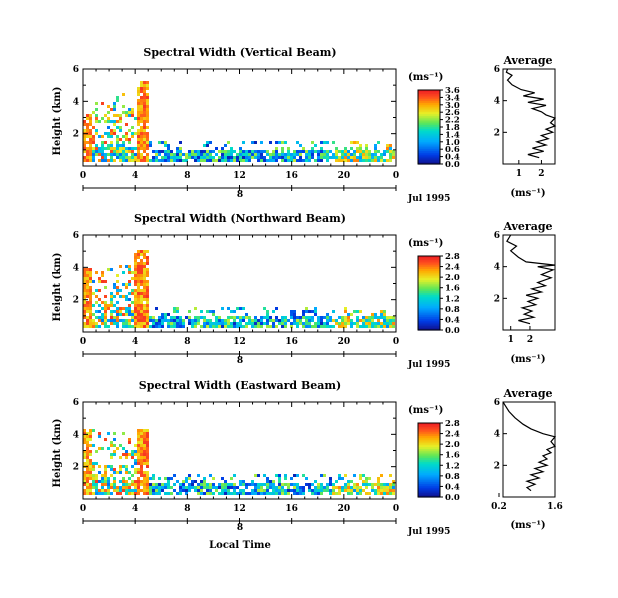 This screenshot has height=598, width=618. Describe the element at coordinates (428, 199) in the screenshot. I see `date-label: Jul 1995` at that location.